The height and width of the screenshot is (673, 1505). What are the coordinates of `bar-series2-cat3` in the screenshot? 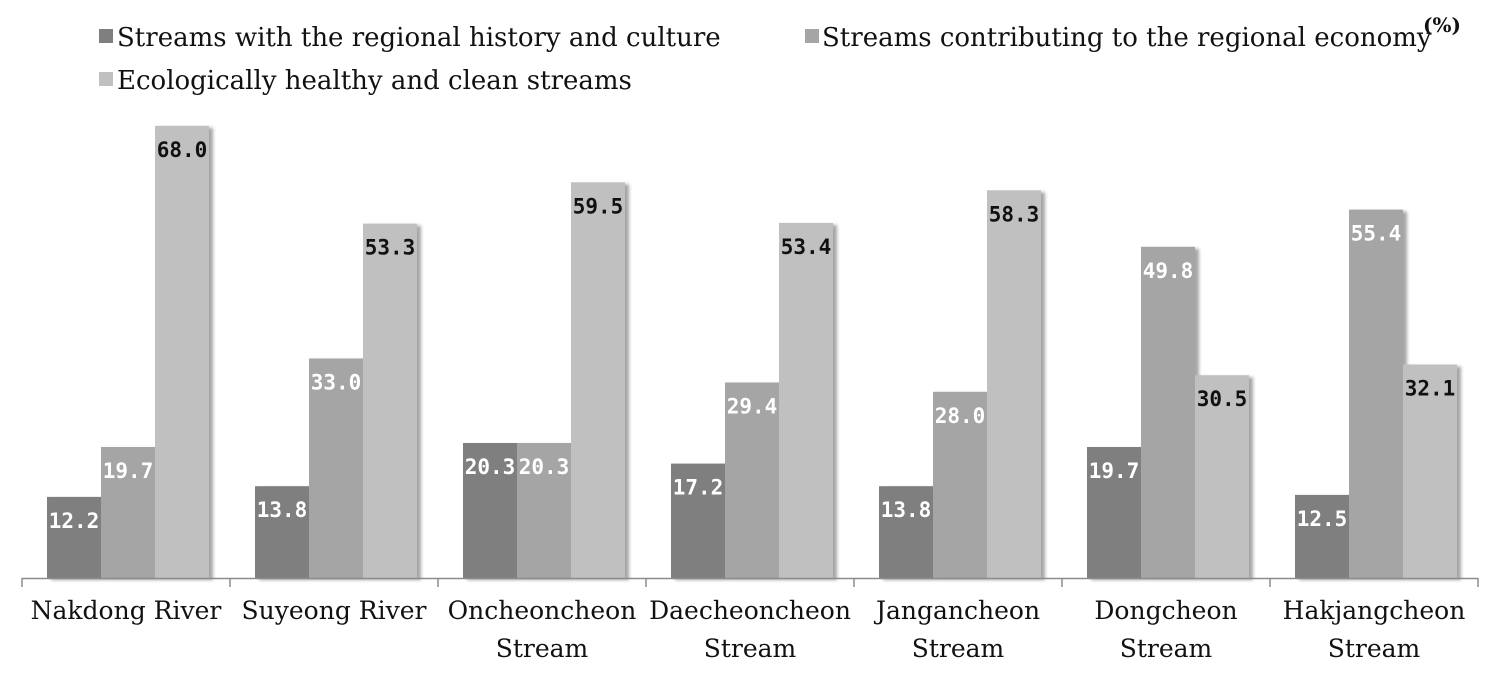 It's located at (544, 510).